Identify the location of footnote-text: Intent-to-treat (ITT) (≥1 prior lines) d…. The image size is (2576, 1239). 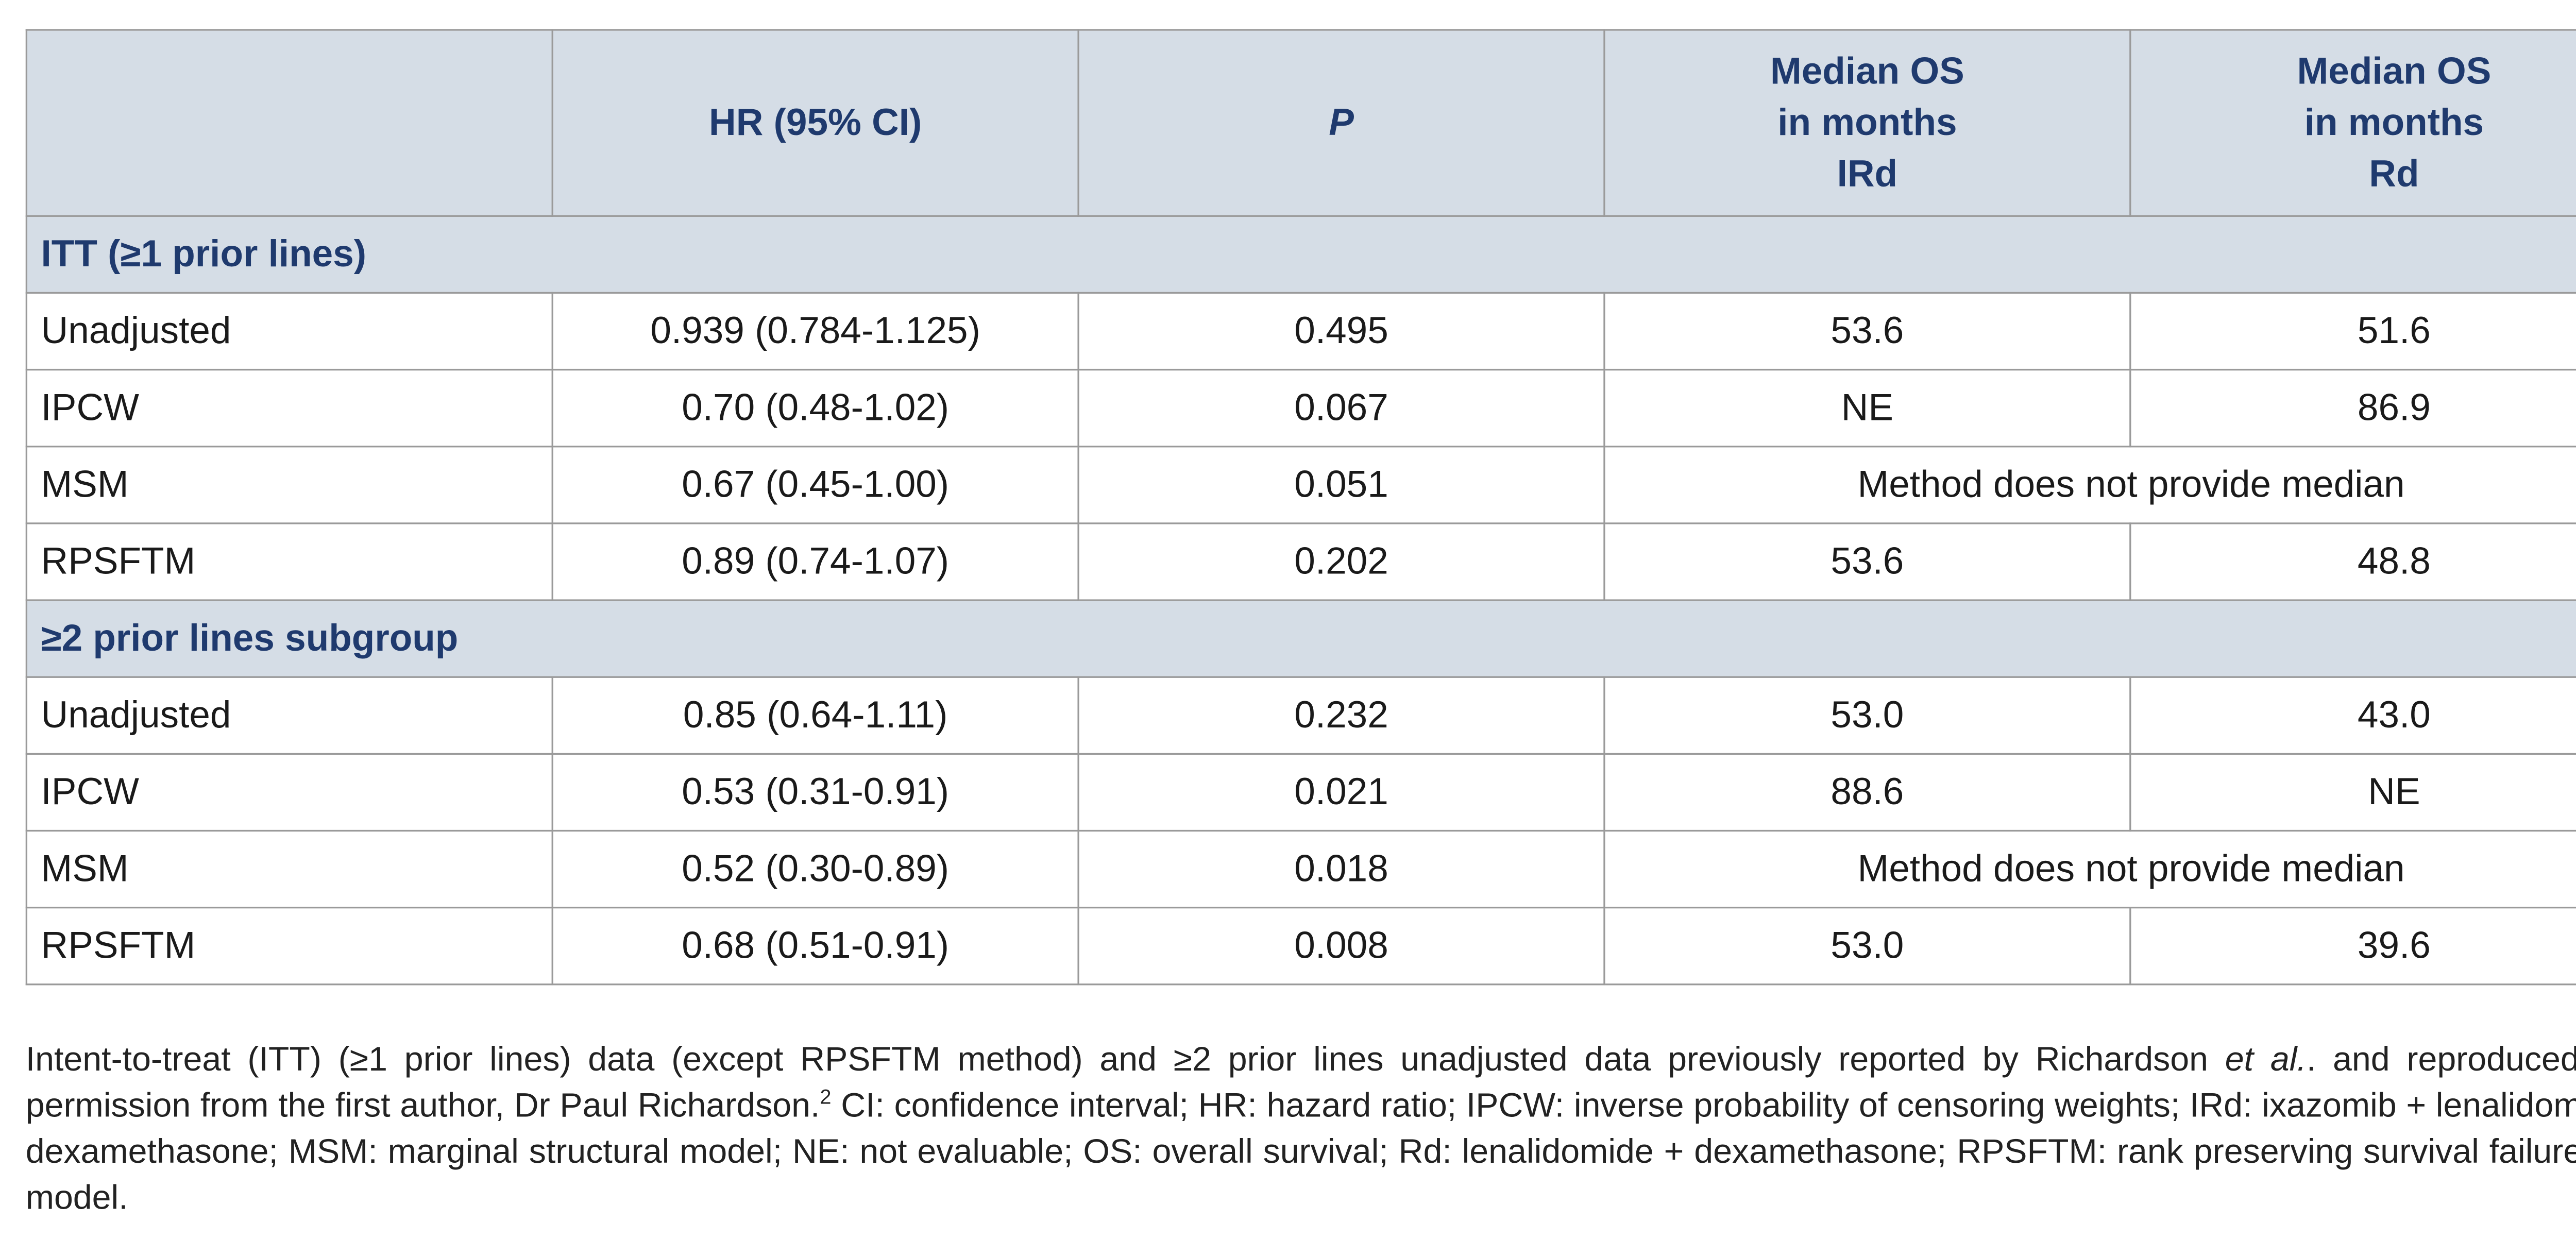
(1125, 1060).